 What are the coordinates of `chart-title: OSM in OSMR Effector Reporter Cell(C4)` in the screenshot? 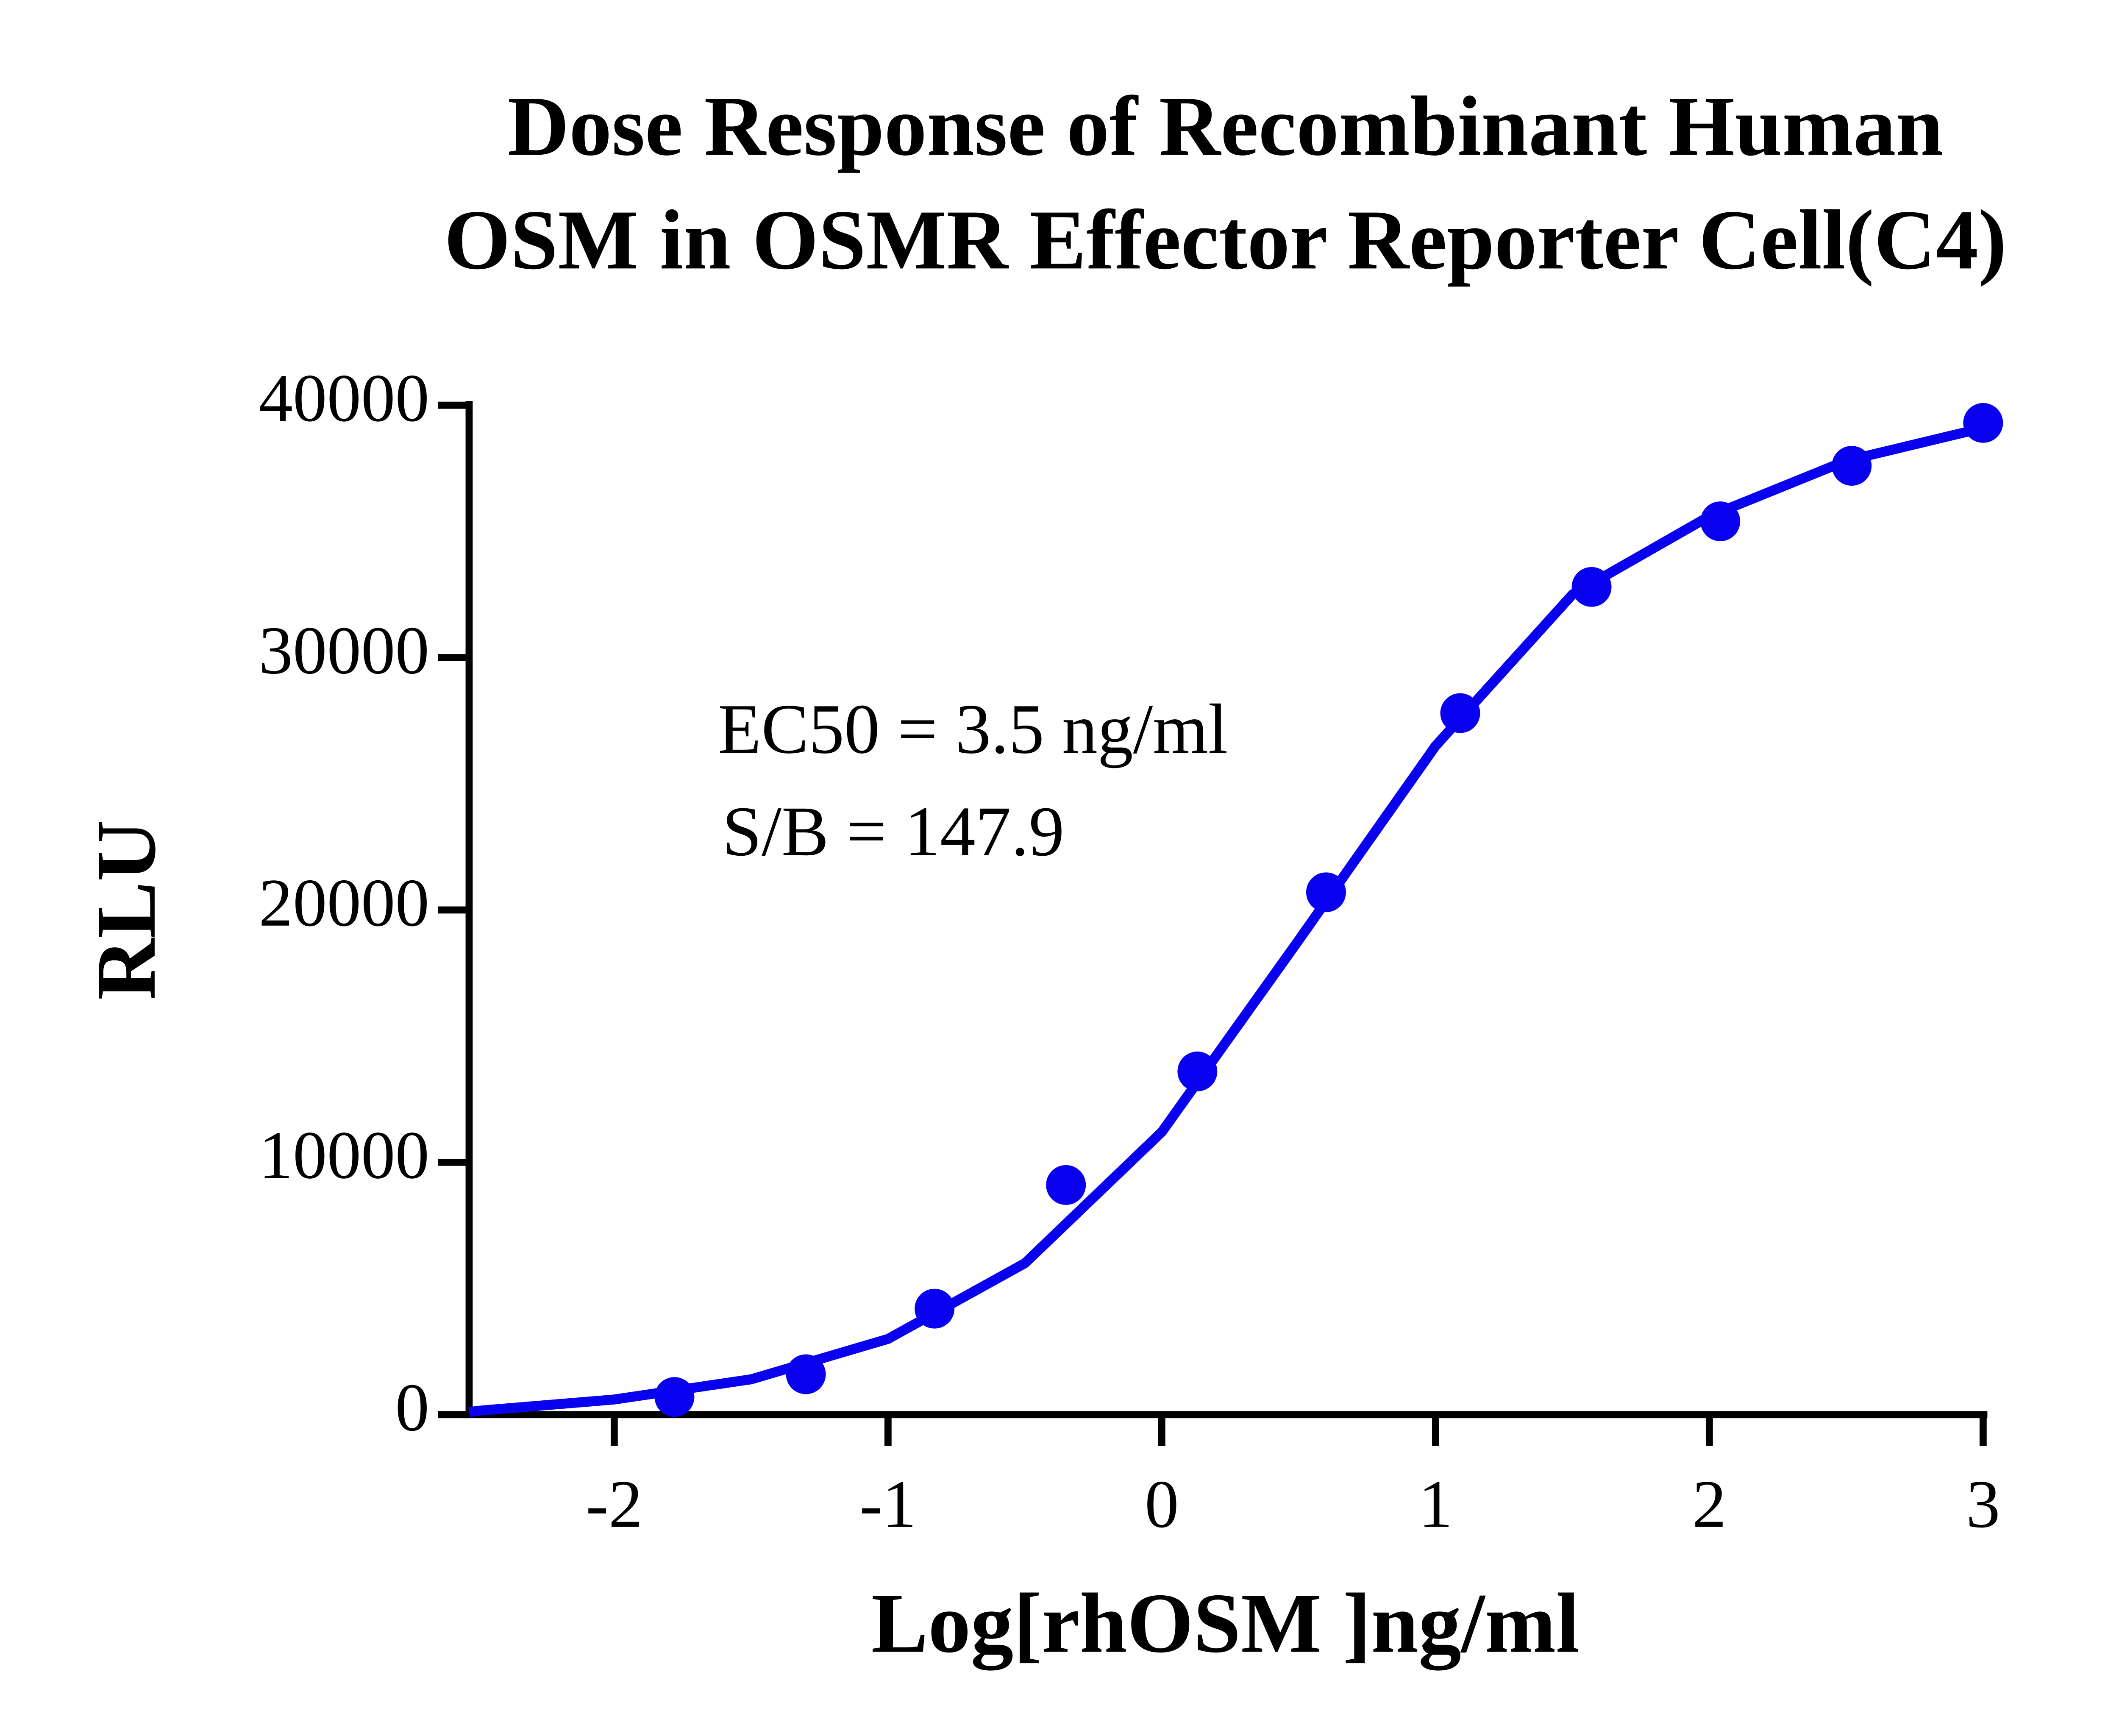 It's located at (1225, 239).